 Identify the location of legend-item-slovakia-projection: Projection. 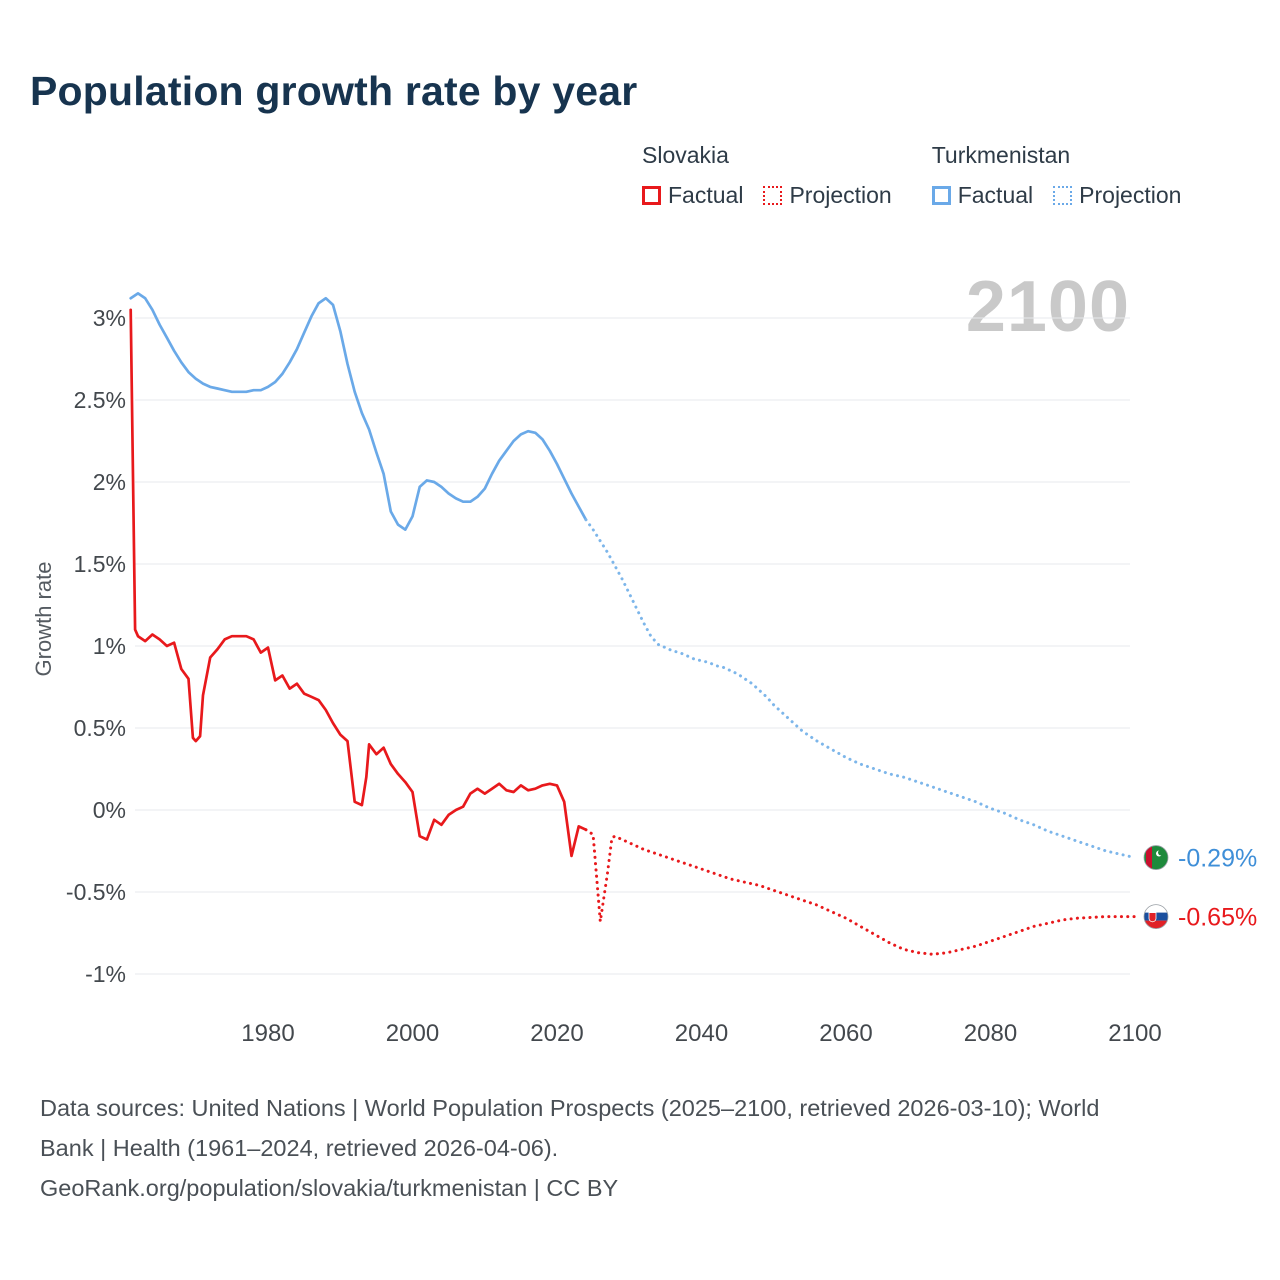
(827, 195).